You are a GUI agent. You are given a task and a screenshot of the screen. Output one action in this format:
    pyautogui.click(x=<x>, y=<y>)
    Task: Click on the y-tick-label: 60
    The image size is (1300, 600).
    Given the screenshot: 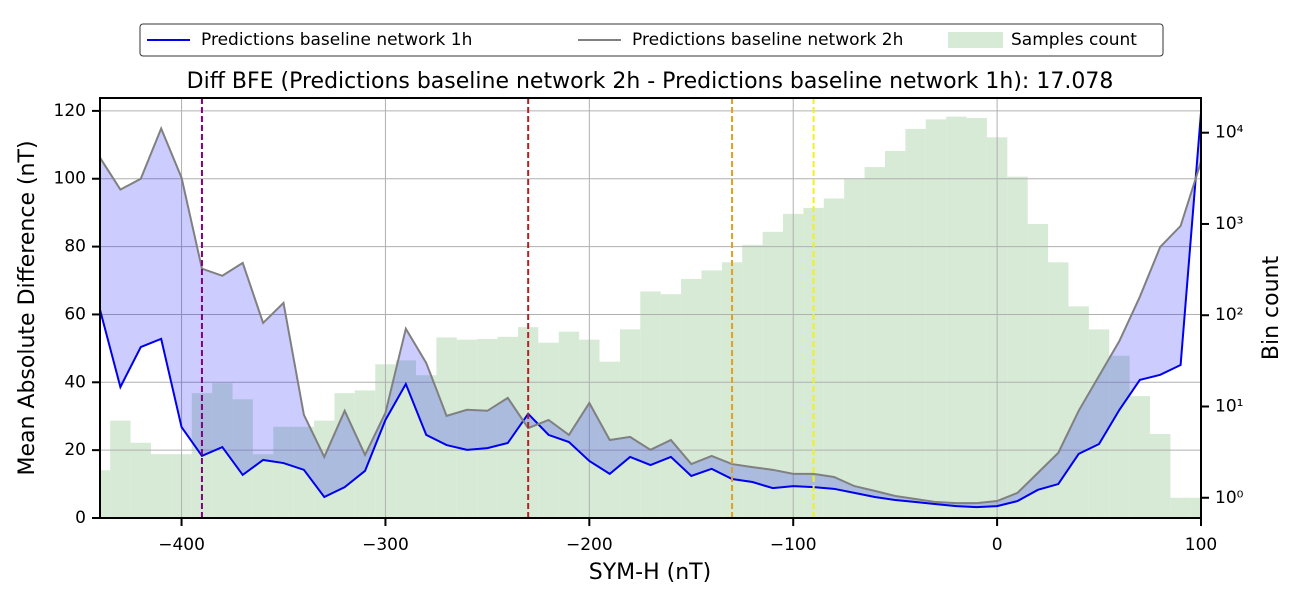 What is the action you would take?
    pyautogui.click(x=75, y=314)
    